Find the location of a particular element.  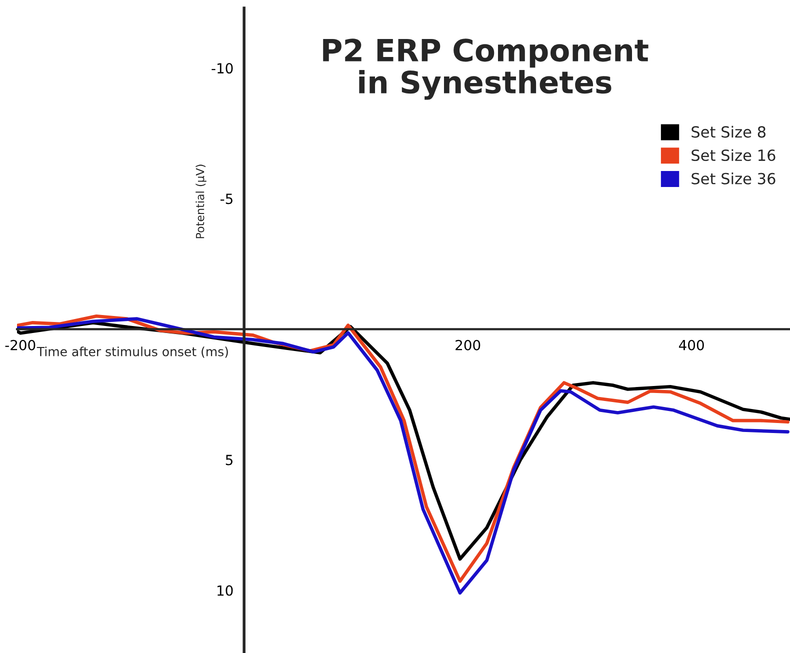

x-axis-title: Time after stimulus onset (ms) is located at coordinates (132, 352).